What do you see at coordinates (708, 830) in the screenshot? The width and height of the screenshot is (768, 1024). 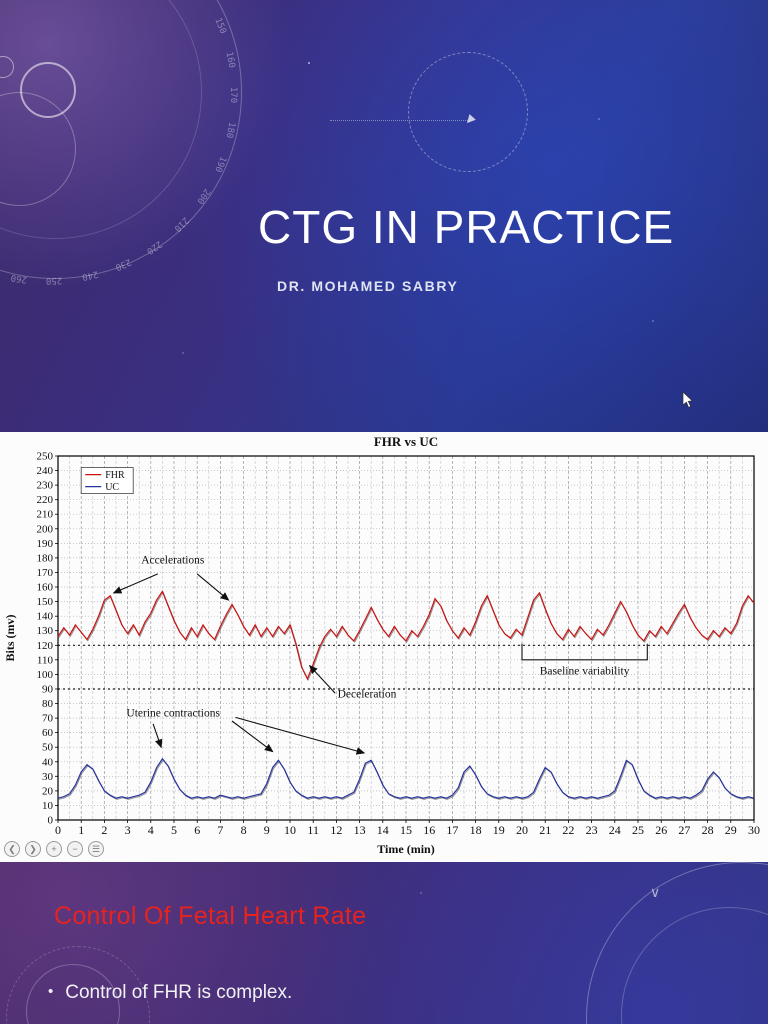 I see `svg-text: 28` at bounding box center [708, 830].